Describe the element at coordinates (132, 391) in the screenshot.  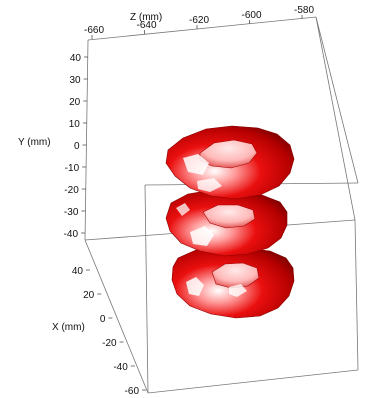
I see `x-tick-label: -60` at that location.